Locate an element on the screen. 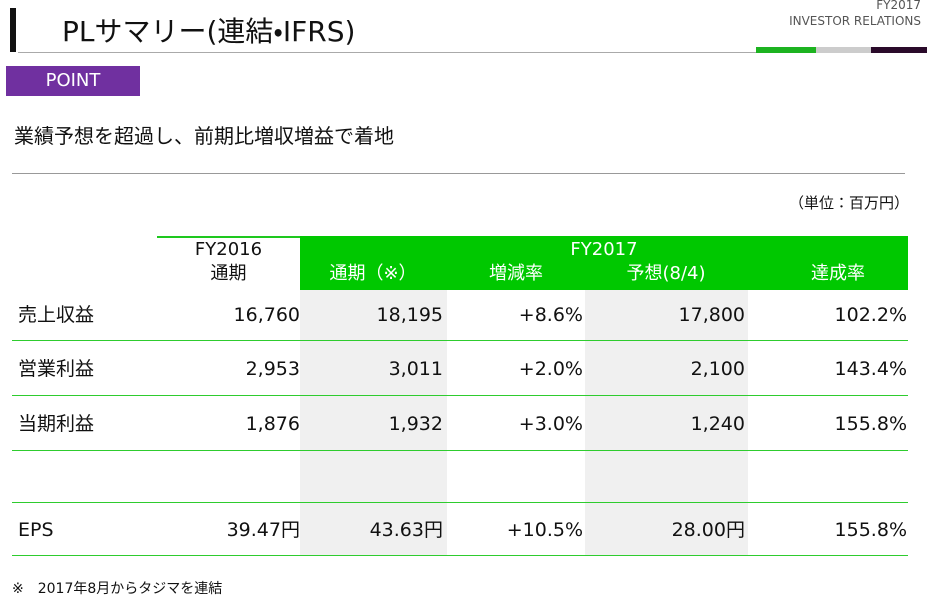 This screenshot has width=927, height=608. row-label: EPS is located at coordinates (36, 530).